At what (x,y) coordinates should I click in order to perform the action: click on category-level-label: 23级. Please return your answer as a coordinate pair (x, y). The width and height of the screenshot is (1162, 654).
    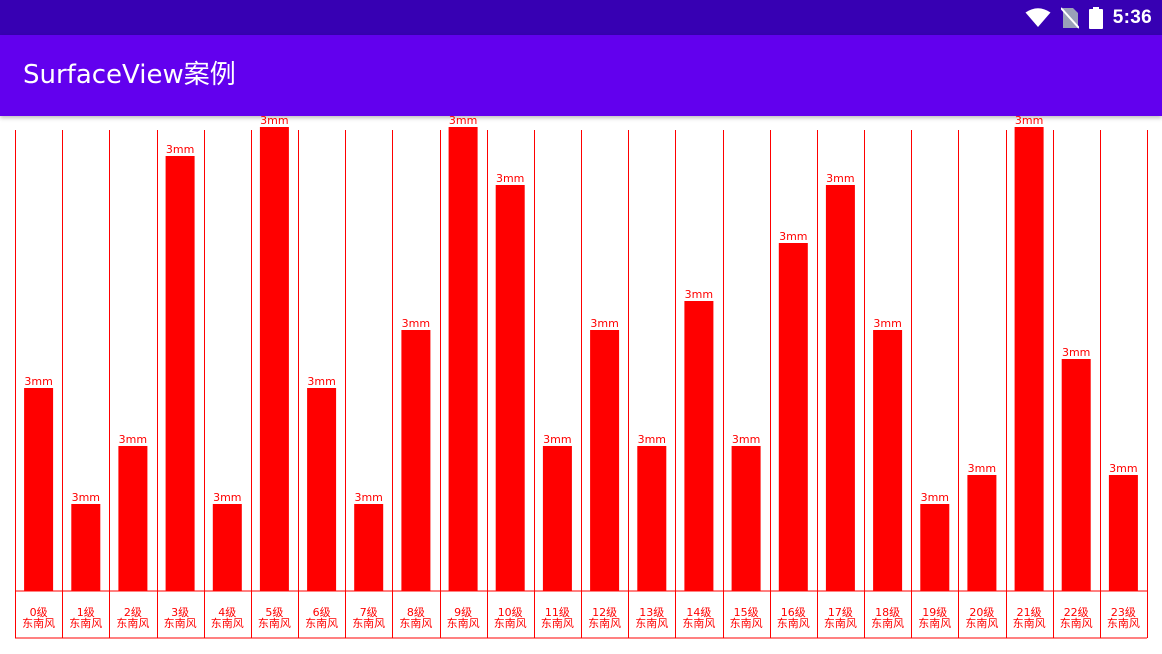
    Looking at the image, I should click on (1123, 612).